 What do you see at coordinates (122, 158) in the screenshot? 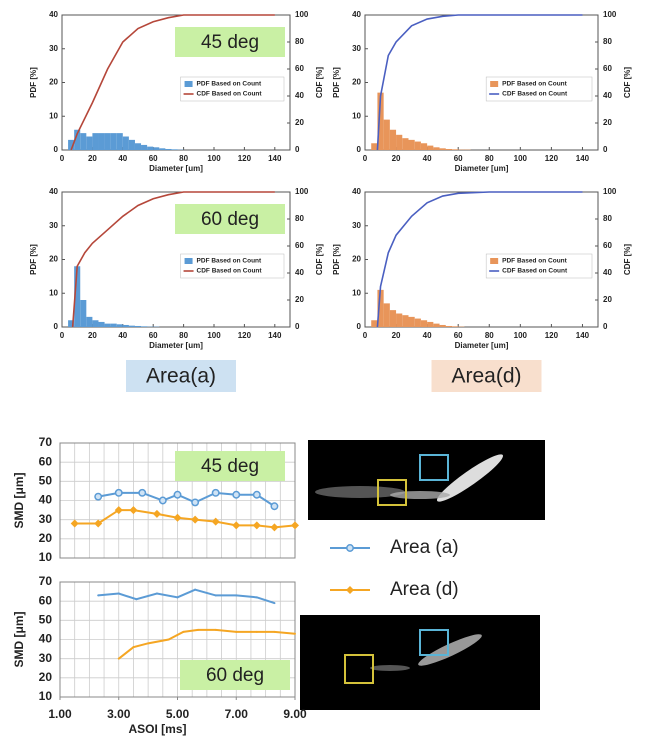
I see `x-tick-label: 40` at bounding box center [122, 158].